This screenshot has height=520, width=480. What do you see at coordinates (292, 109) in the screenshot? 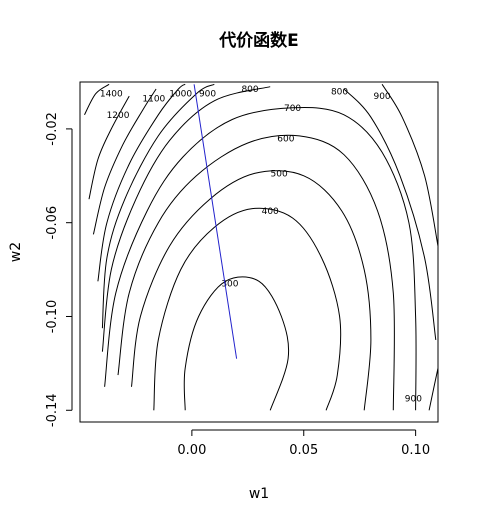
I see `contour-label-700: 700` at bounding box center [292, 109].